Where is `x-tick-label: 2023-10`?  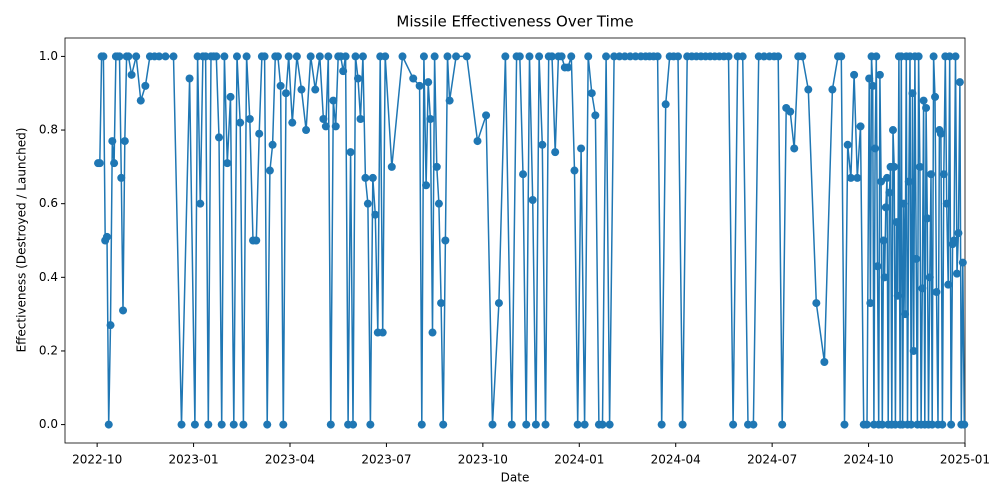 x-tick-label: 2023-10 is located at coordinates (483, 460).